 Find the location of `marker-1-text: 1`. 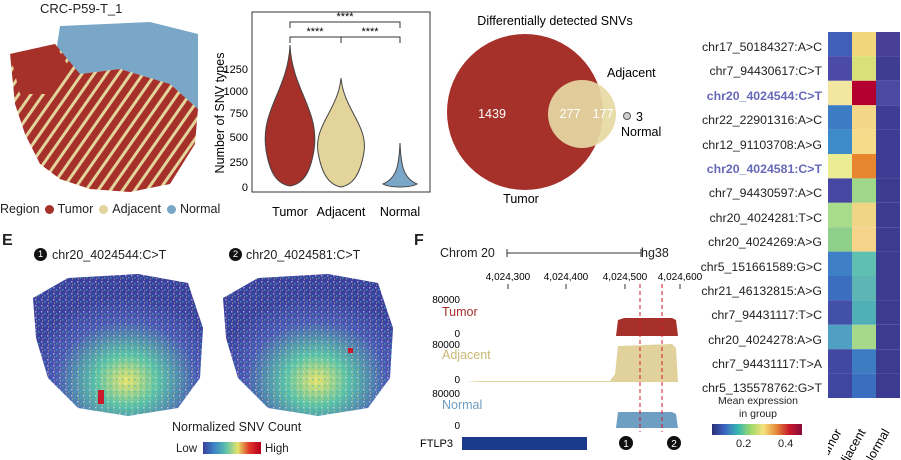

marker-1-text: 1 is located at coordinates (626, 444).